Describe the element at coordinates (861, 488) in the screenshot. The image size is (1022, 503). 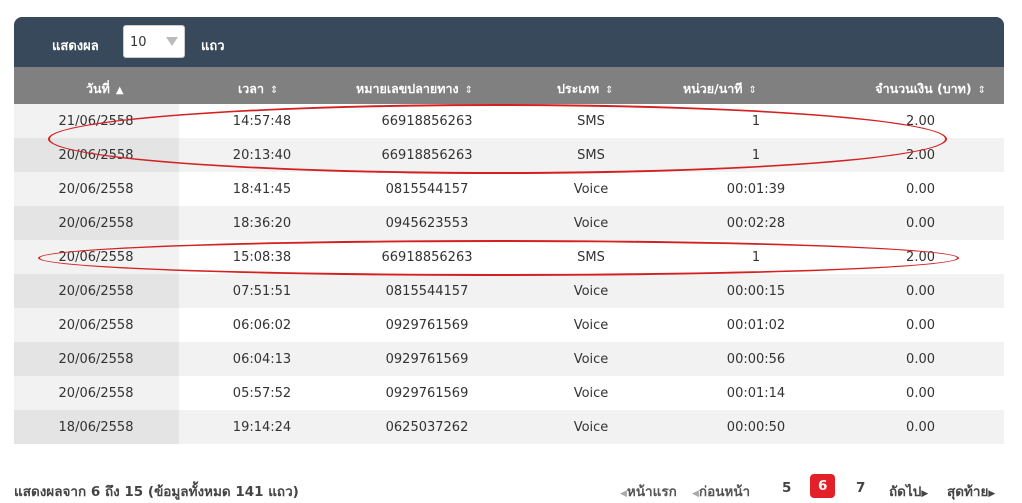
I see `page-button-7: 7` at that location.